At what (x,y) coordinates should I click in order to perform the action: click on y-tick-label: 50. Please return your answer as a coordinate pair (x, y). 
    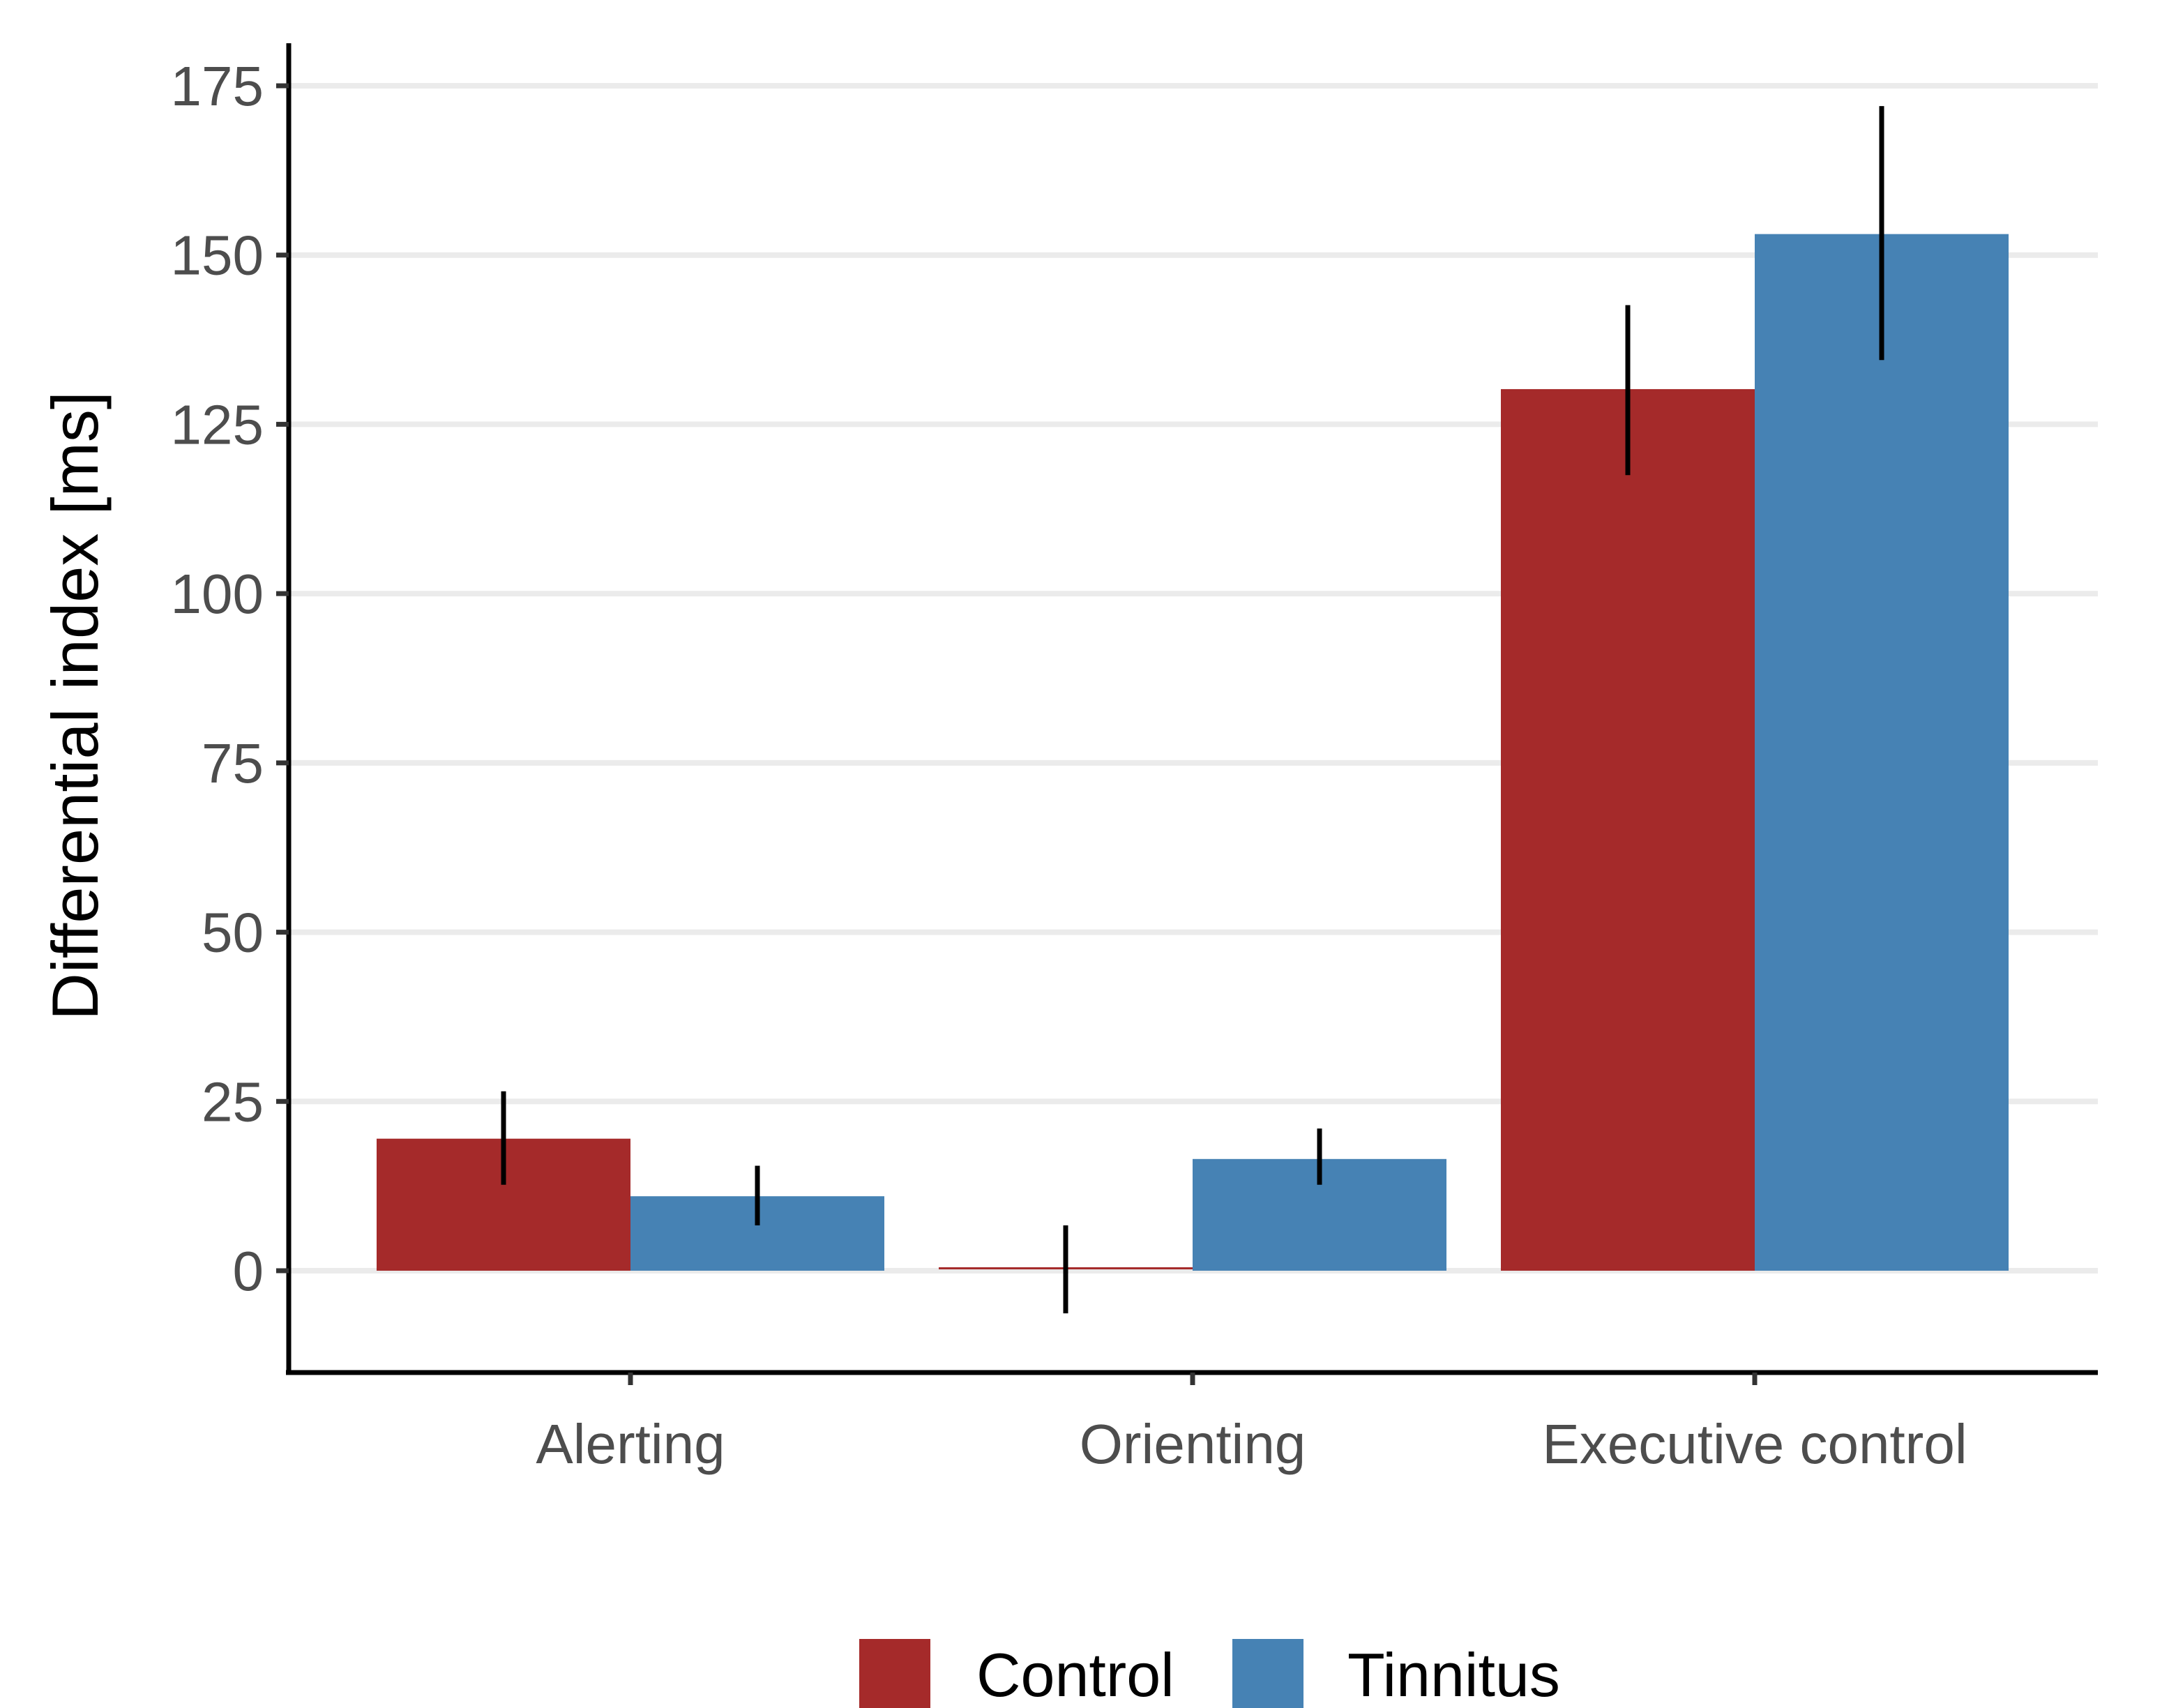
    Looking at the image, I should click on (233, 933).